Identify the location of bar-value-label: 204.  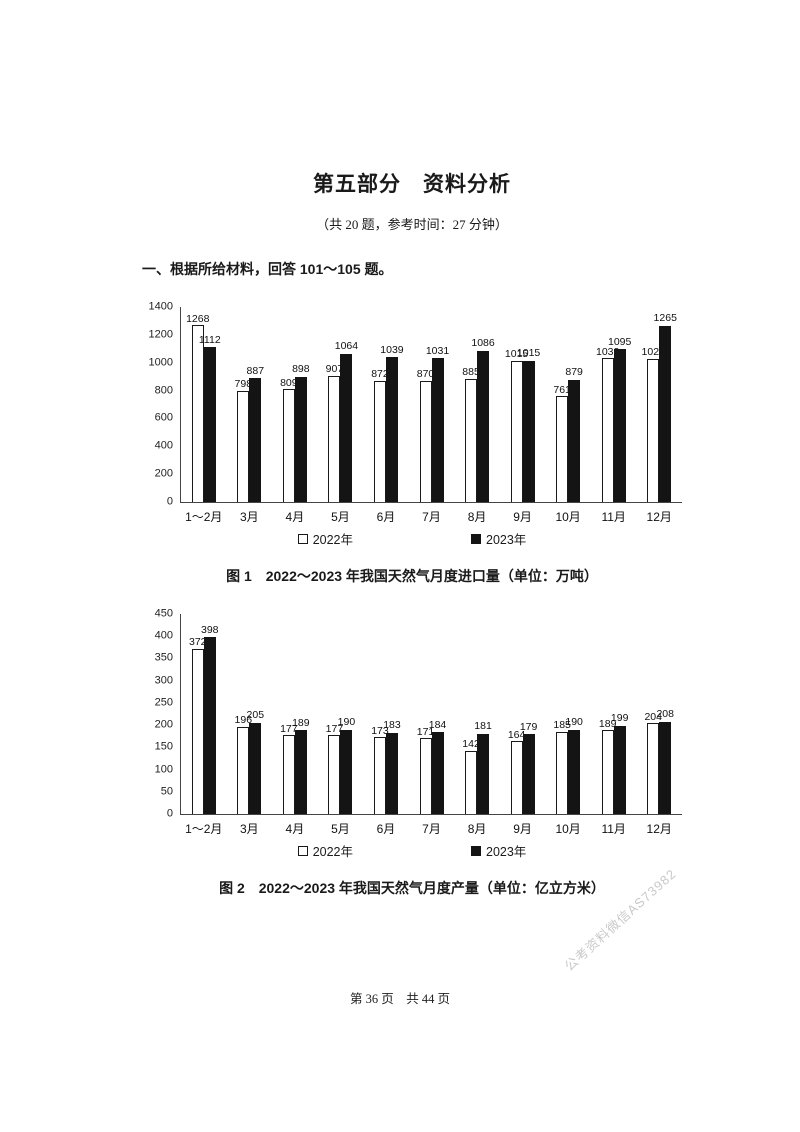
(653, 716).